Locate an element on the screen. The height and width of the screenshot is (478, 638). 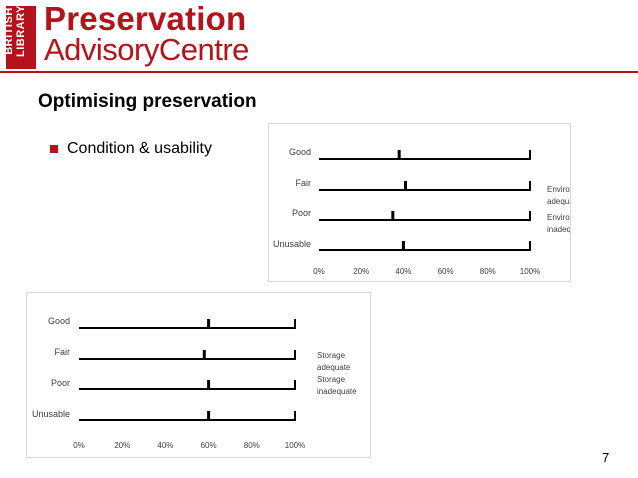
environment-category-label: Poor is located at coordinates (301, 213).